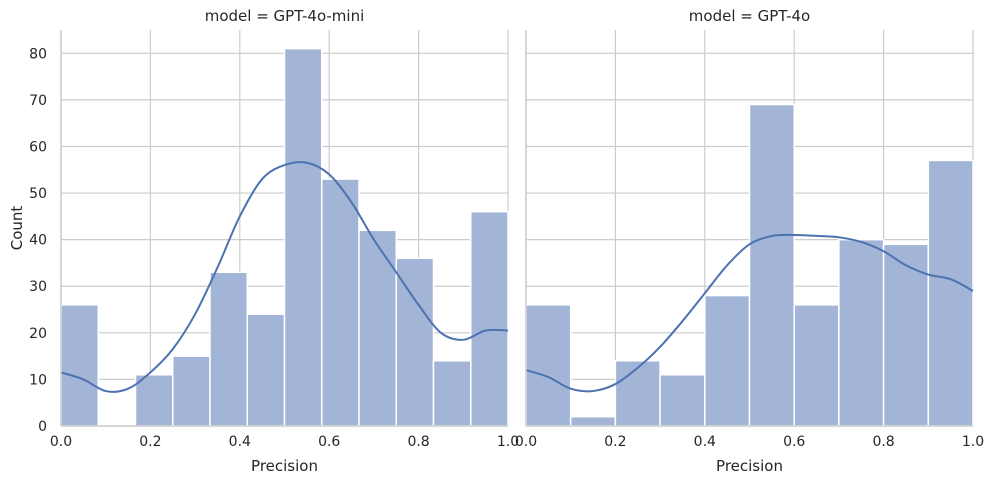 The width and height of the screenshot is (994, 488). Describe the element at coordinates (38, 54) in the screenshot. I see `y-tick-label: 80` at that location.